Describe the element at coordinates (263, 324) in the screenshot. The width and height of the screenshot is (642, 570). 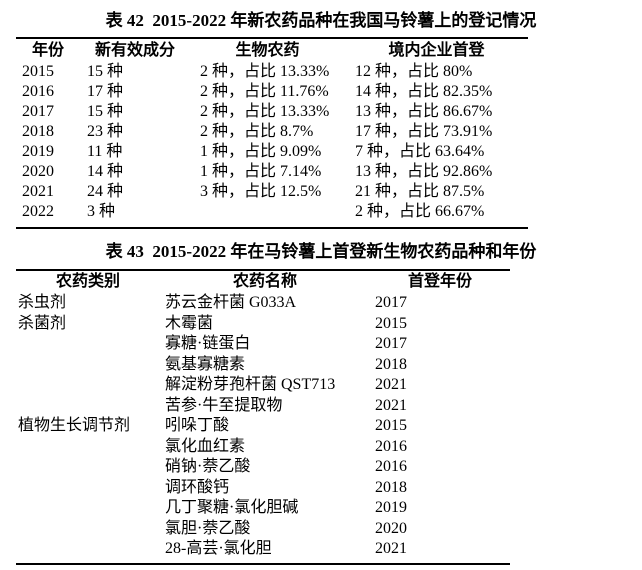
I see `table-row: 杀菌剂 木霉菌 2015` at that location.